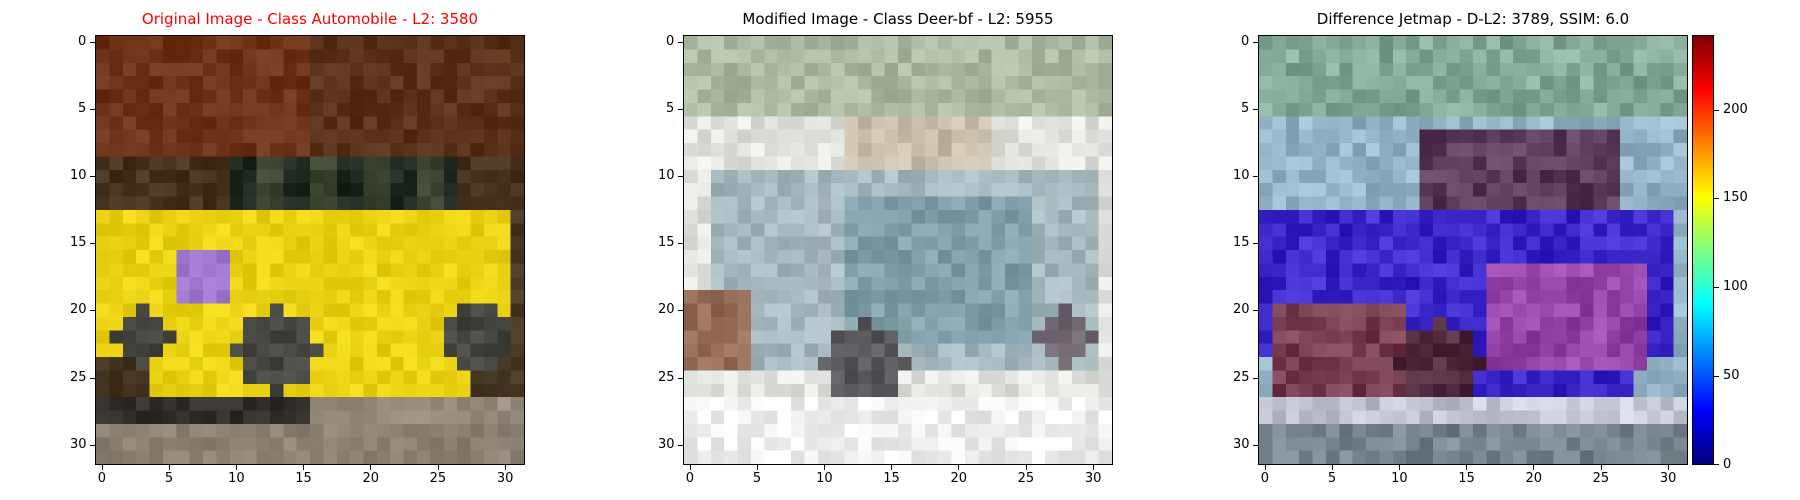 The image size is (1800, 500). Describe the element at coordinates (1735, 286) in the screenshot. I see `colorbar-tick-label: 100` at that location.